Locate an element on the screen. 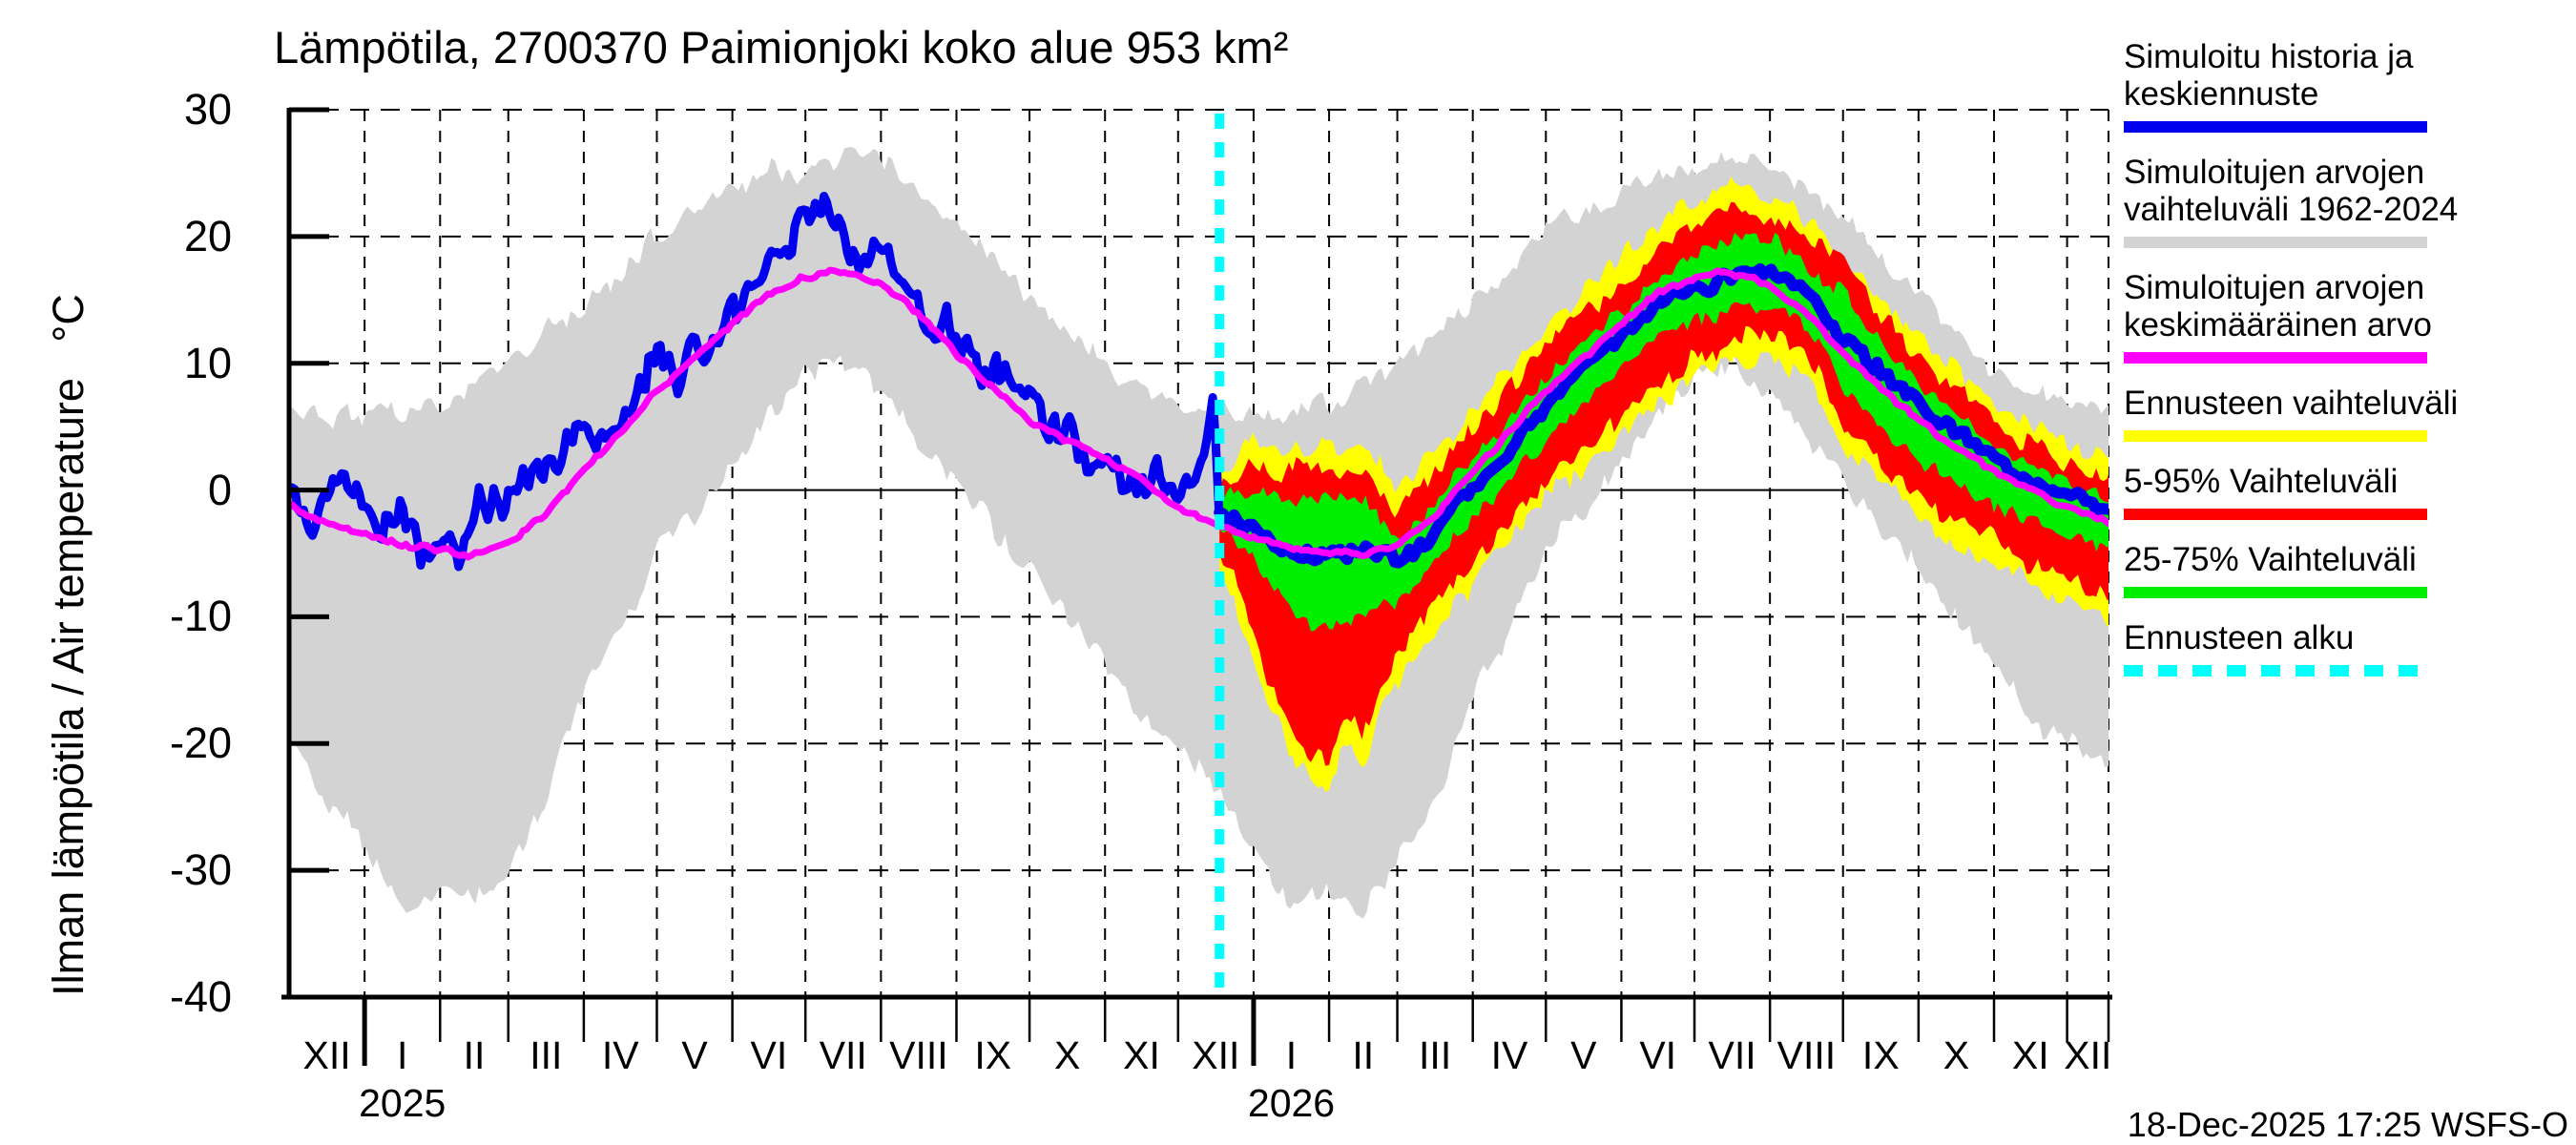 The image size is (2576, 1145). legend-label: Simuloitu historia ja keskiennuste is located at coordinates (2269, 76).